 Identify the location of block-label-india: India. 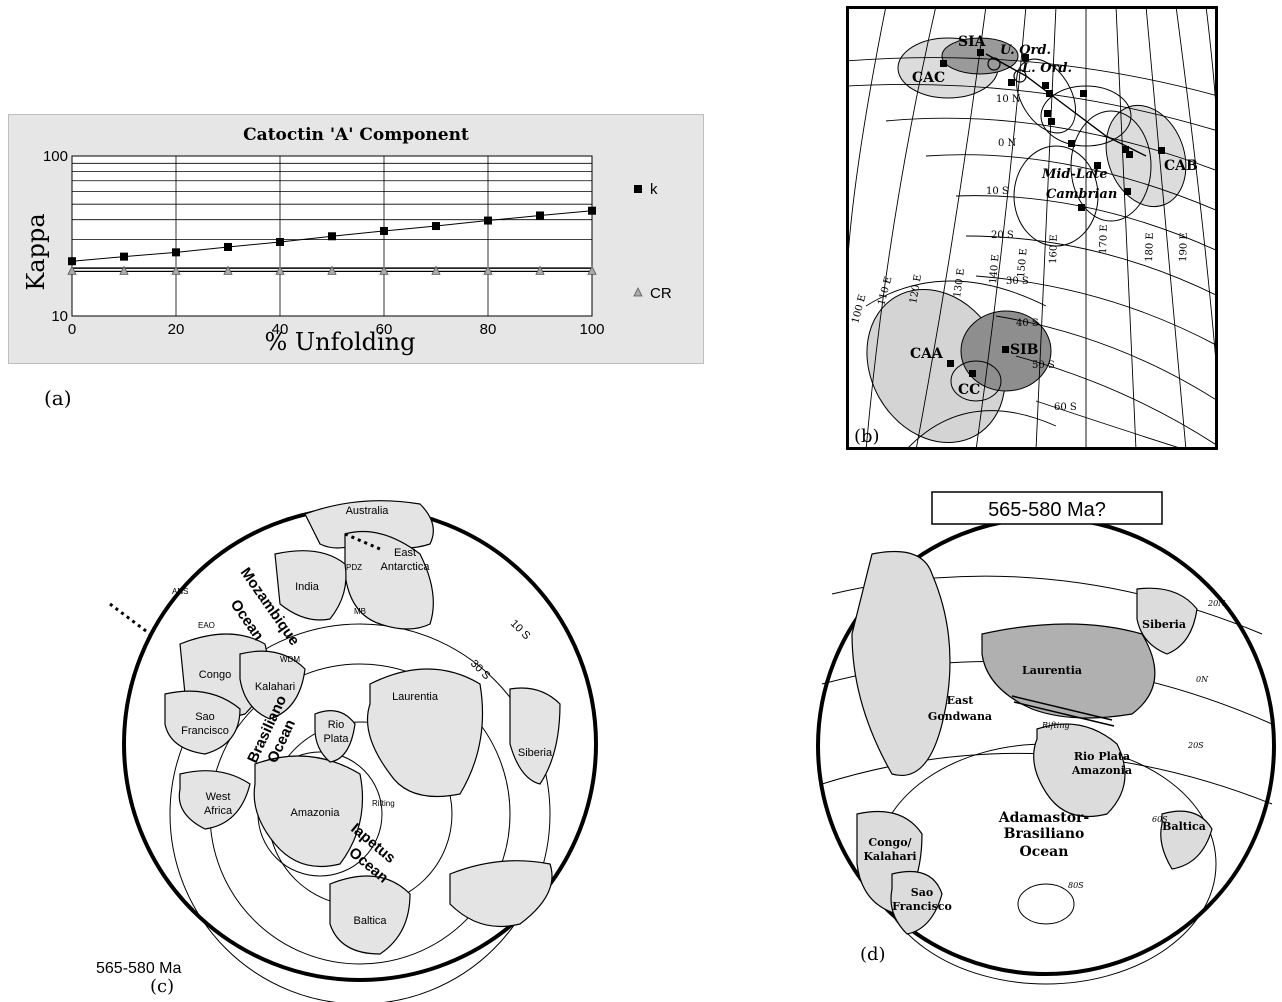
(307, 587).